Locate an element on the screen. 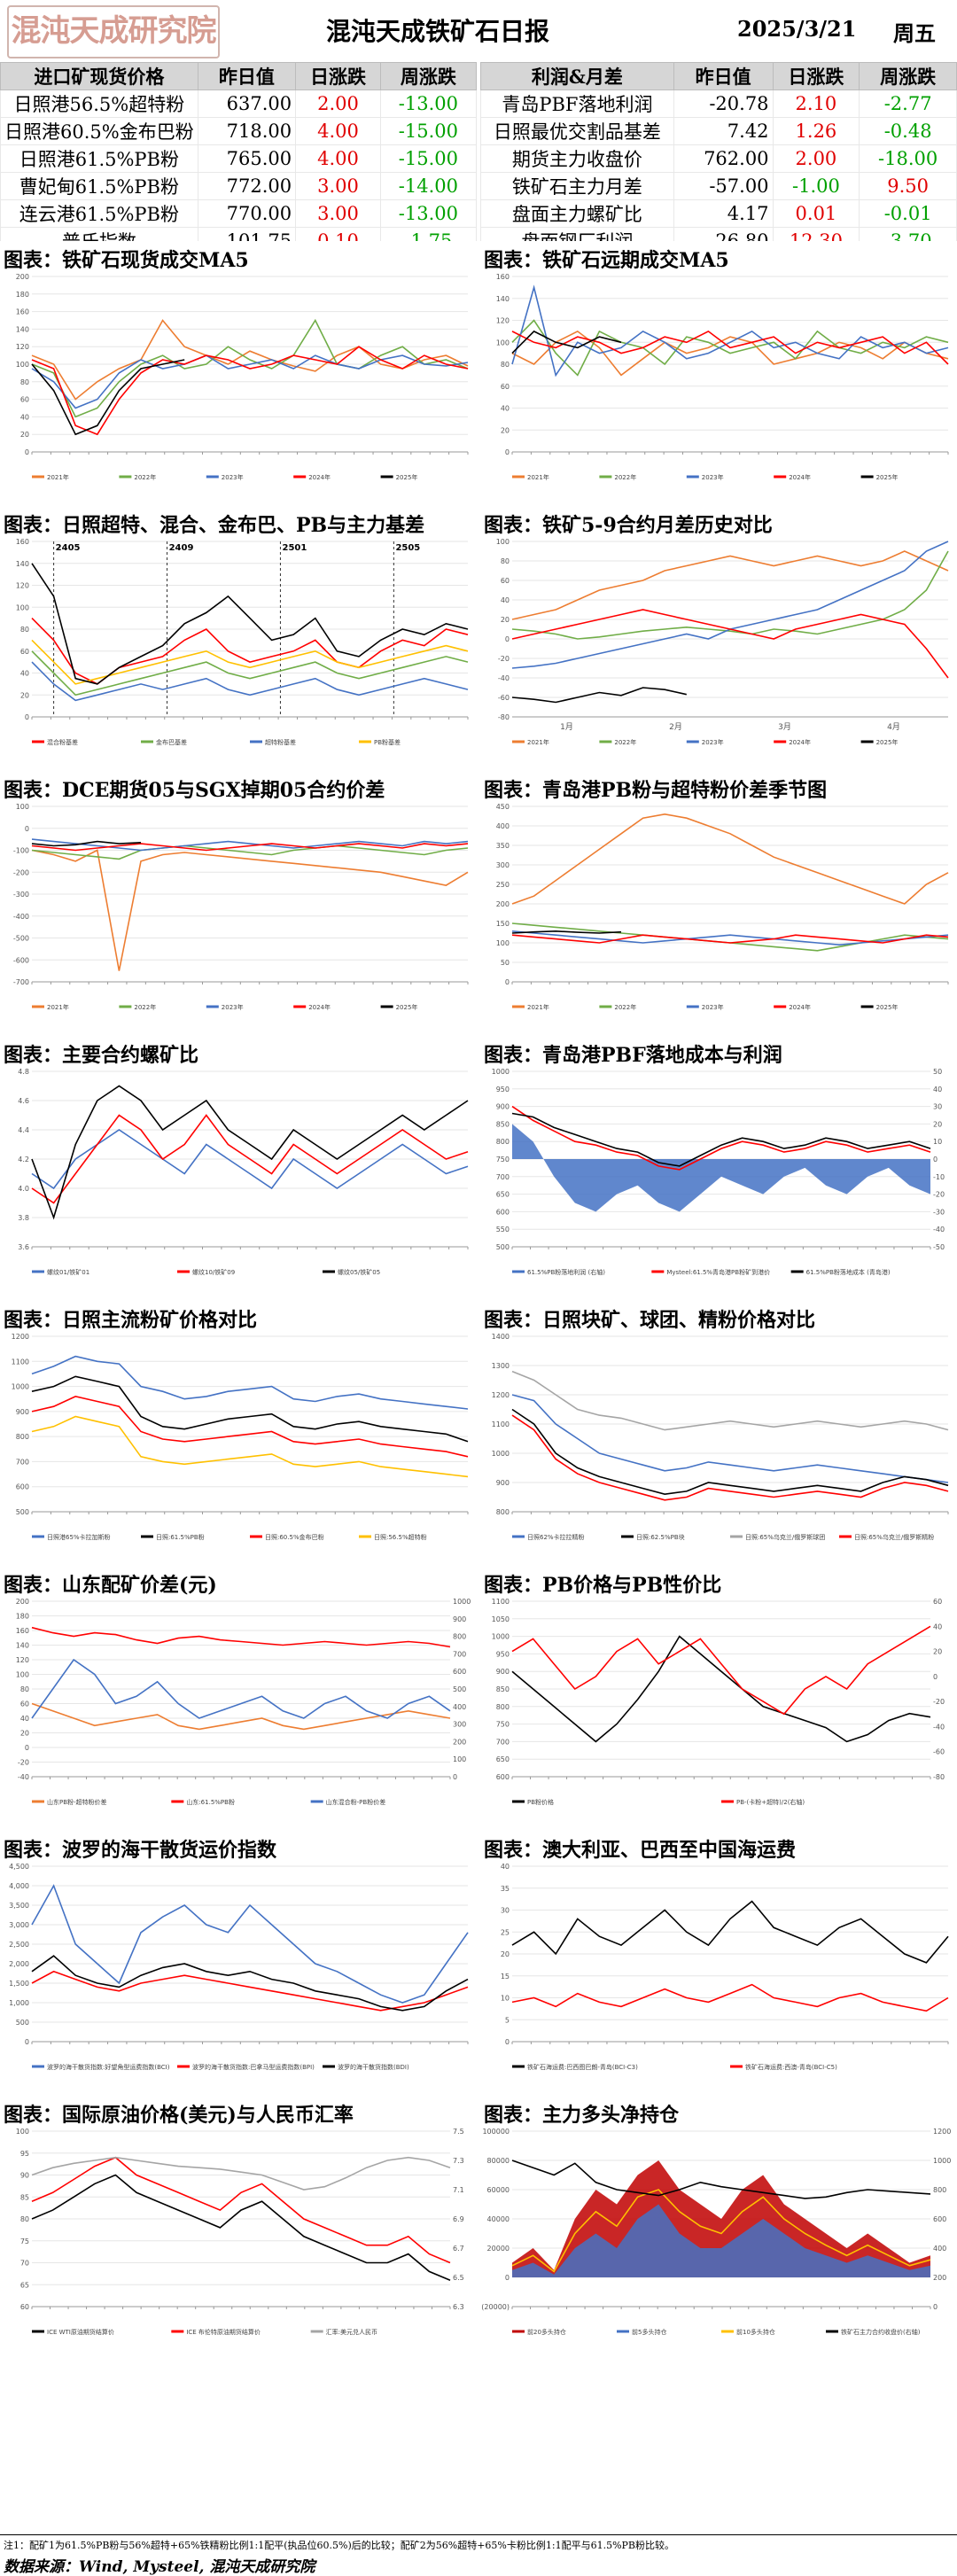 The height and width of the screenshot is (2576, 957). y-tick-label: 3.6 is located at coordinates (23, 1247).